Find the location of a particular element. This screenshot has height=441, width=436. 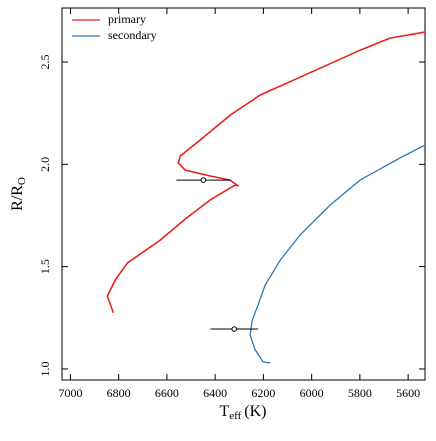

x-label-sub: eff is located at coordinates (235, 416).